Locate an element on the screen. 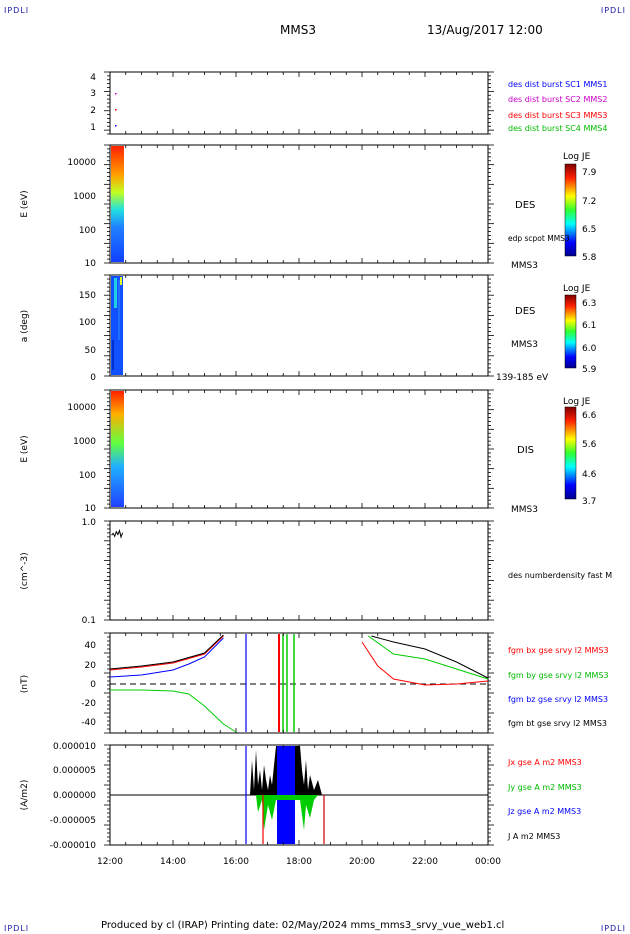  p2-right-bottom: MMS3 is located at coordinates (524, 266).